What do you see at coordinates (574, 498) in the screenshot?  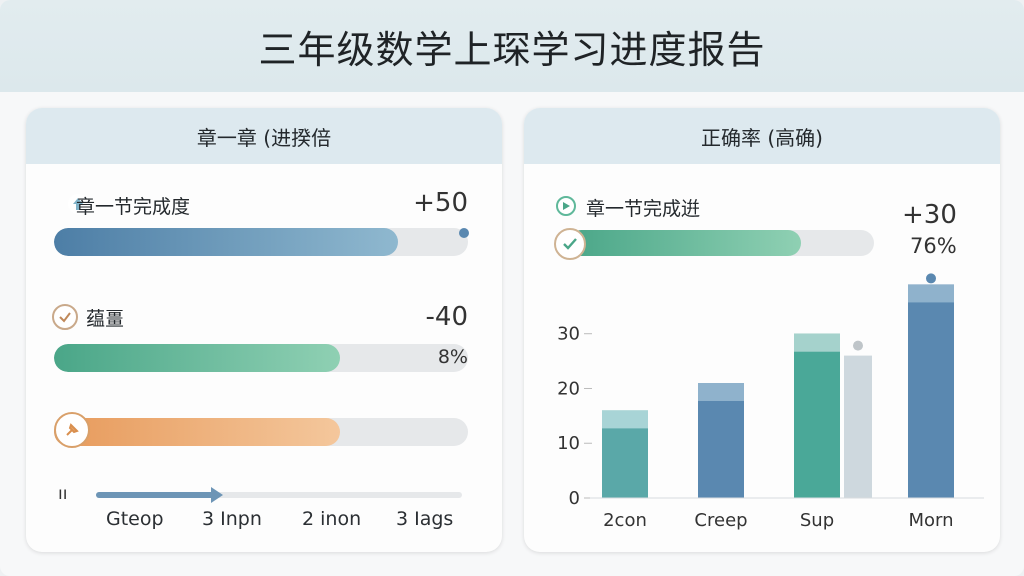 I see `y-tick-label: 0` at bounding box center [574, 498].